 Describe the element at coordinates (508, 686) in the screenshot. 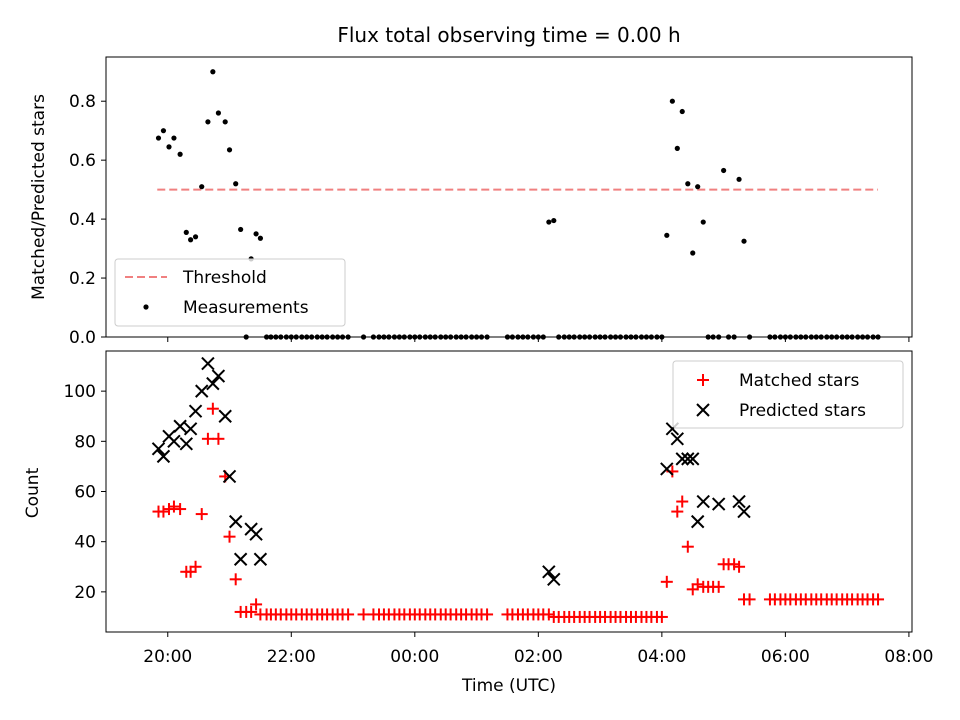

I see `x-axis-label: Time (UTC)` at that location.